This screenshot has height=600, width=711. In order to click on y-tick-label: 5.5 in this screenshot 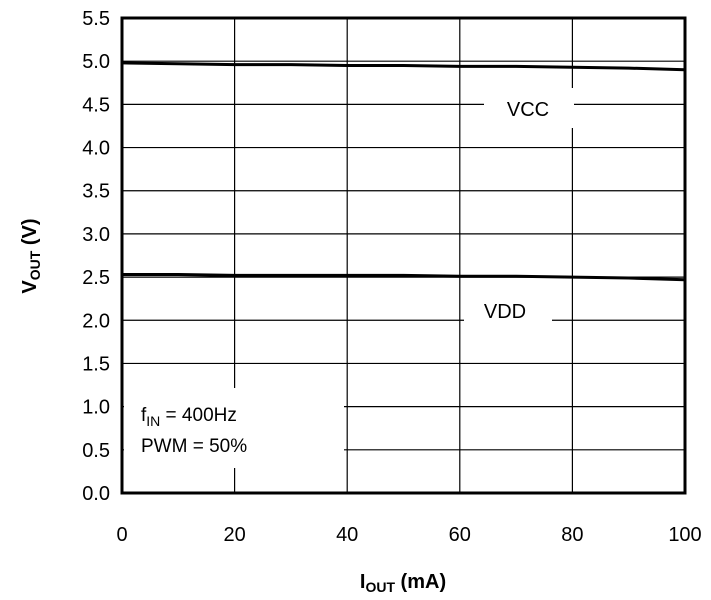, I will do `click(96, 19)`.